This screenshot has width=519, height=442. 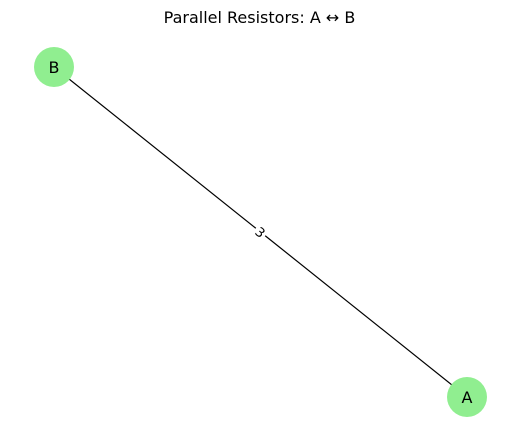 I want to click on edge-b-a-label-group: 3, so click(x=260, y=232).